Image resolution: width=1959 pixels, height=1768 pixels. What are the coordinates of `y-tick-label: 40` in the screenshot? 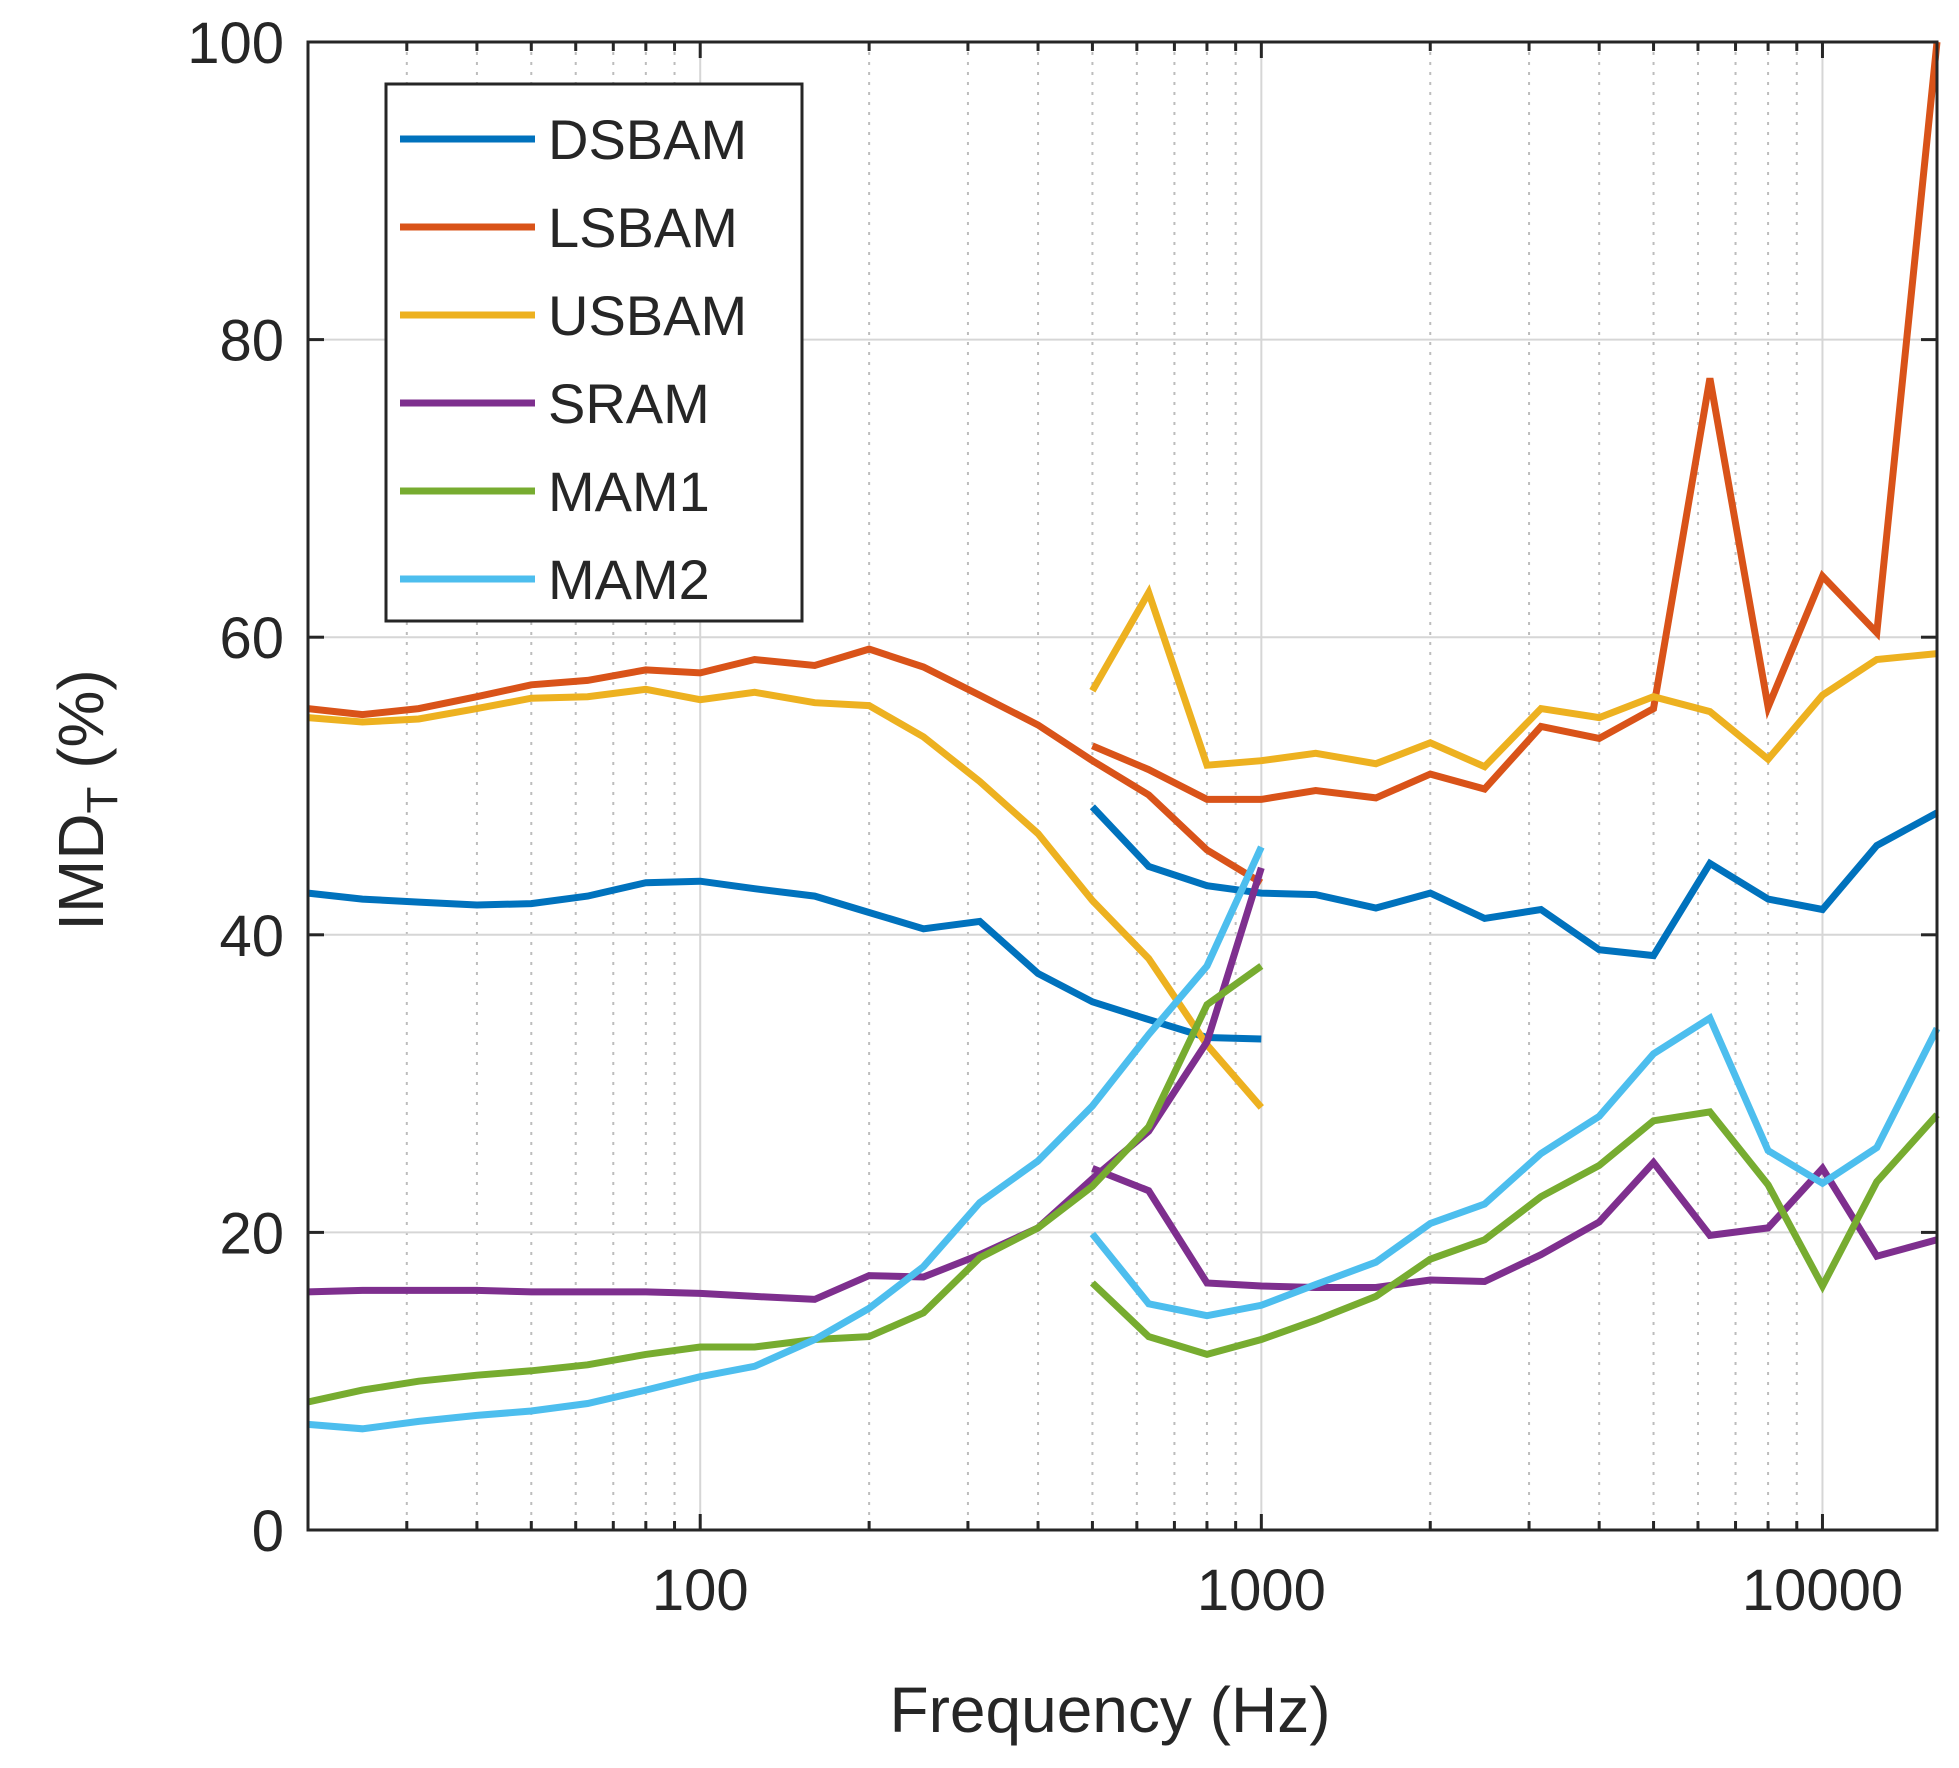 It's located at (251, 936).